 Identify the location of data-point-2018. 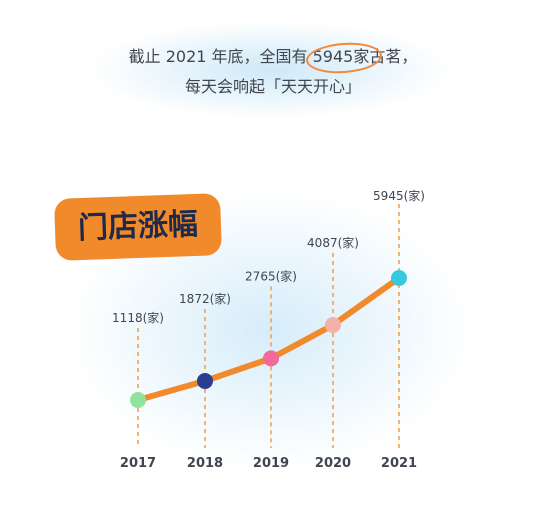
(205, 380).